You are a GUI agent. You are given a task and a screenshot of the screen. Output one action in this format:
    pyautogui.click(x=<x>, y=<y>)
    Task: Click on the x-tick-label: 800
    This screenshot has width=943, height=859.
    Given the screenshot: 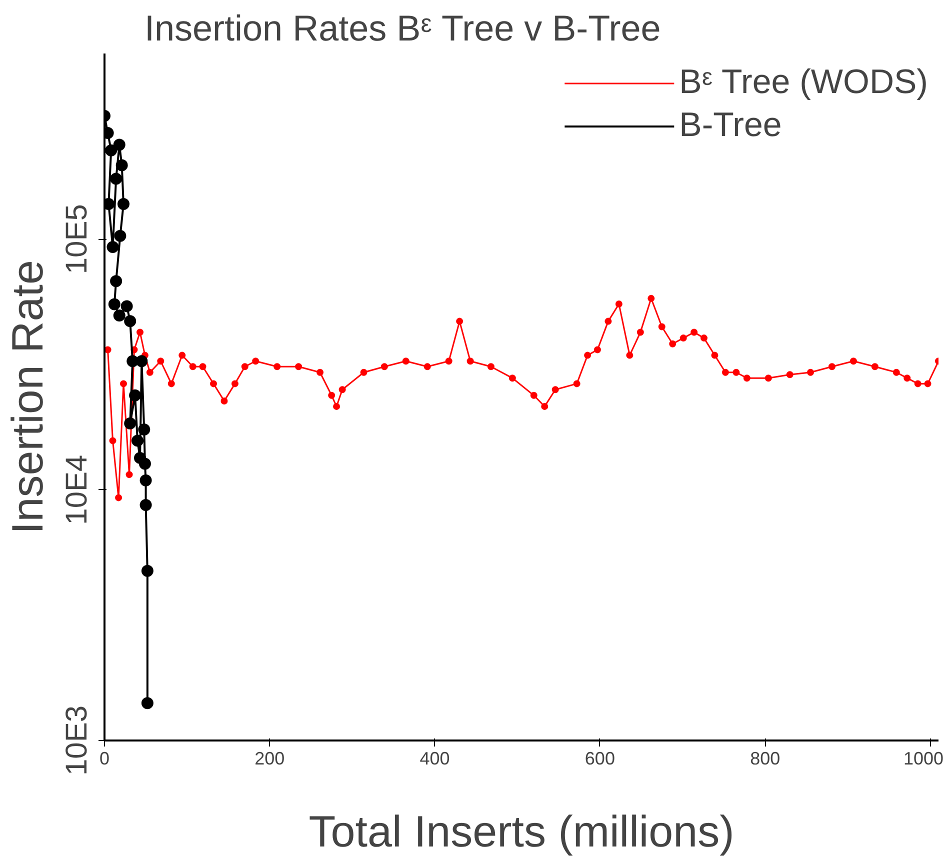 What is the action you would take?
    pyautogui.click(x=765, y=758)
    